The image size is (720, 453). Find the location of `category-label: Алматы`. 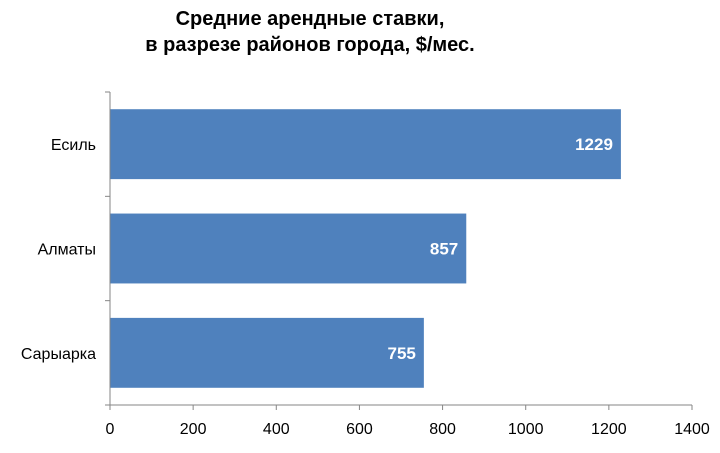

category-label: Алматы is located at coordinates (67, 250).